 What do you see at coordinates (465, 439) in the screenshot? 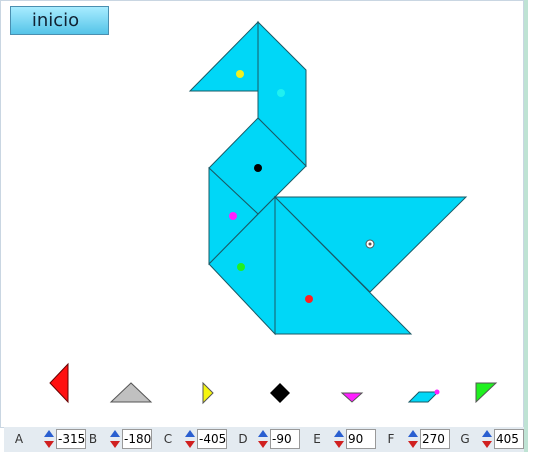
I see `control-g-label: G` at bounding box center [465, 439].